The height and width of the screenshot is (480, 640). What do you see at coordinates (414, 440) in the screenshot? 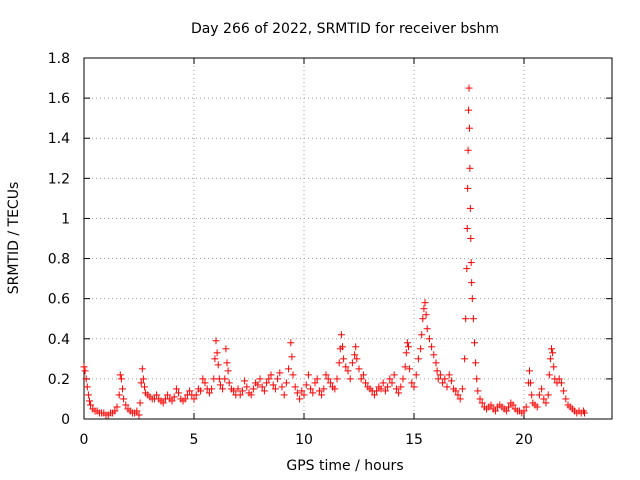
I see `x-tick-label: 15` at bounding box center [414, 440].